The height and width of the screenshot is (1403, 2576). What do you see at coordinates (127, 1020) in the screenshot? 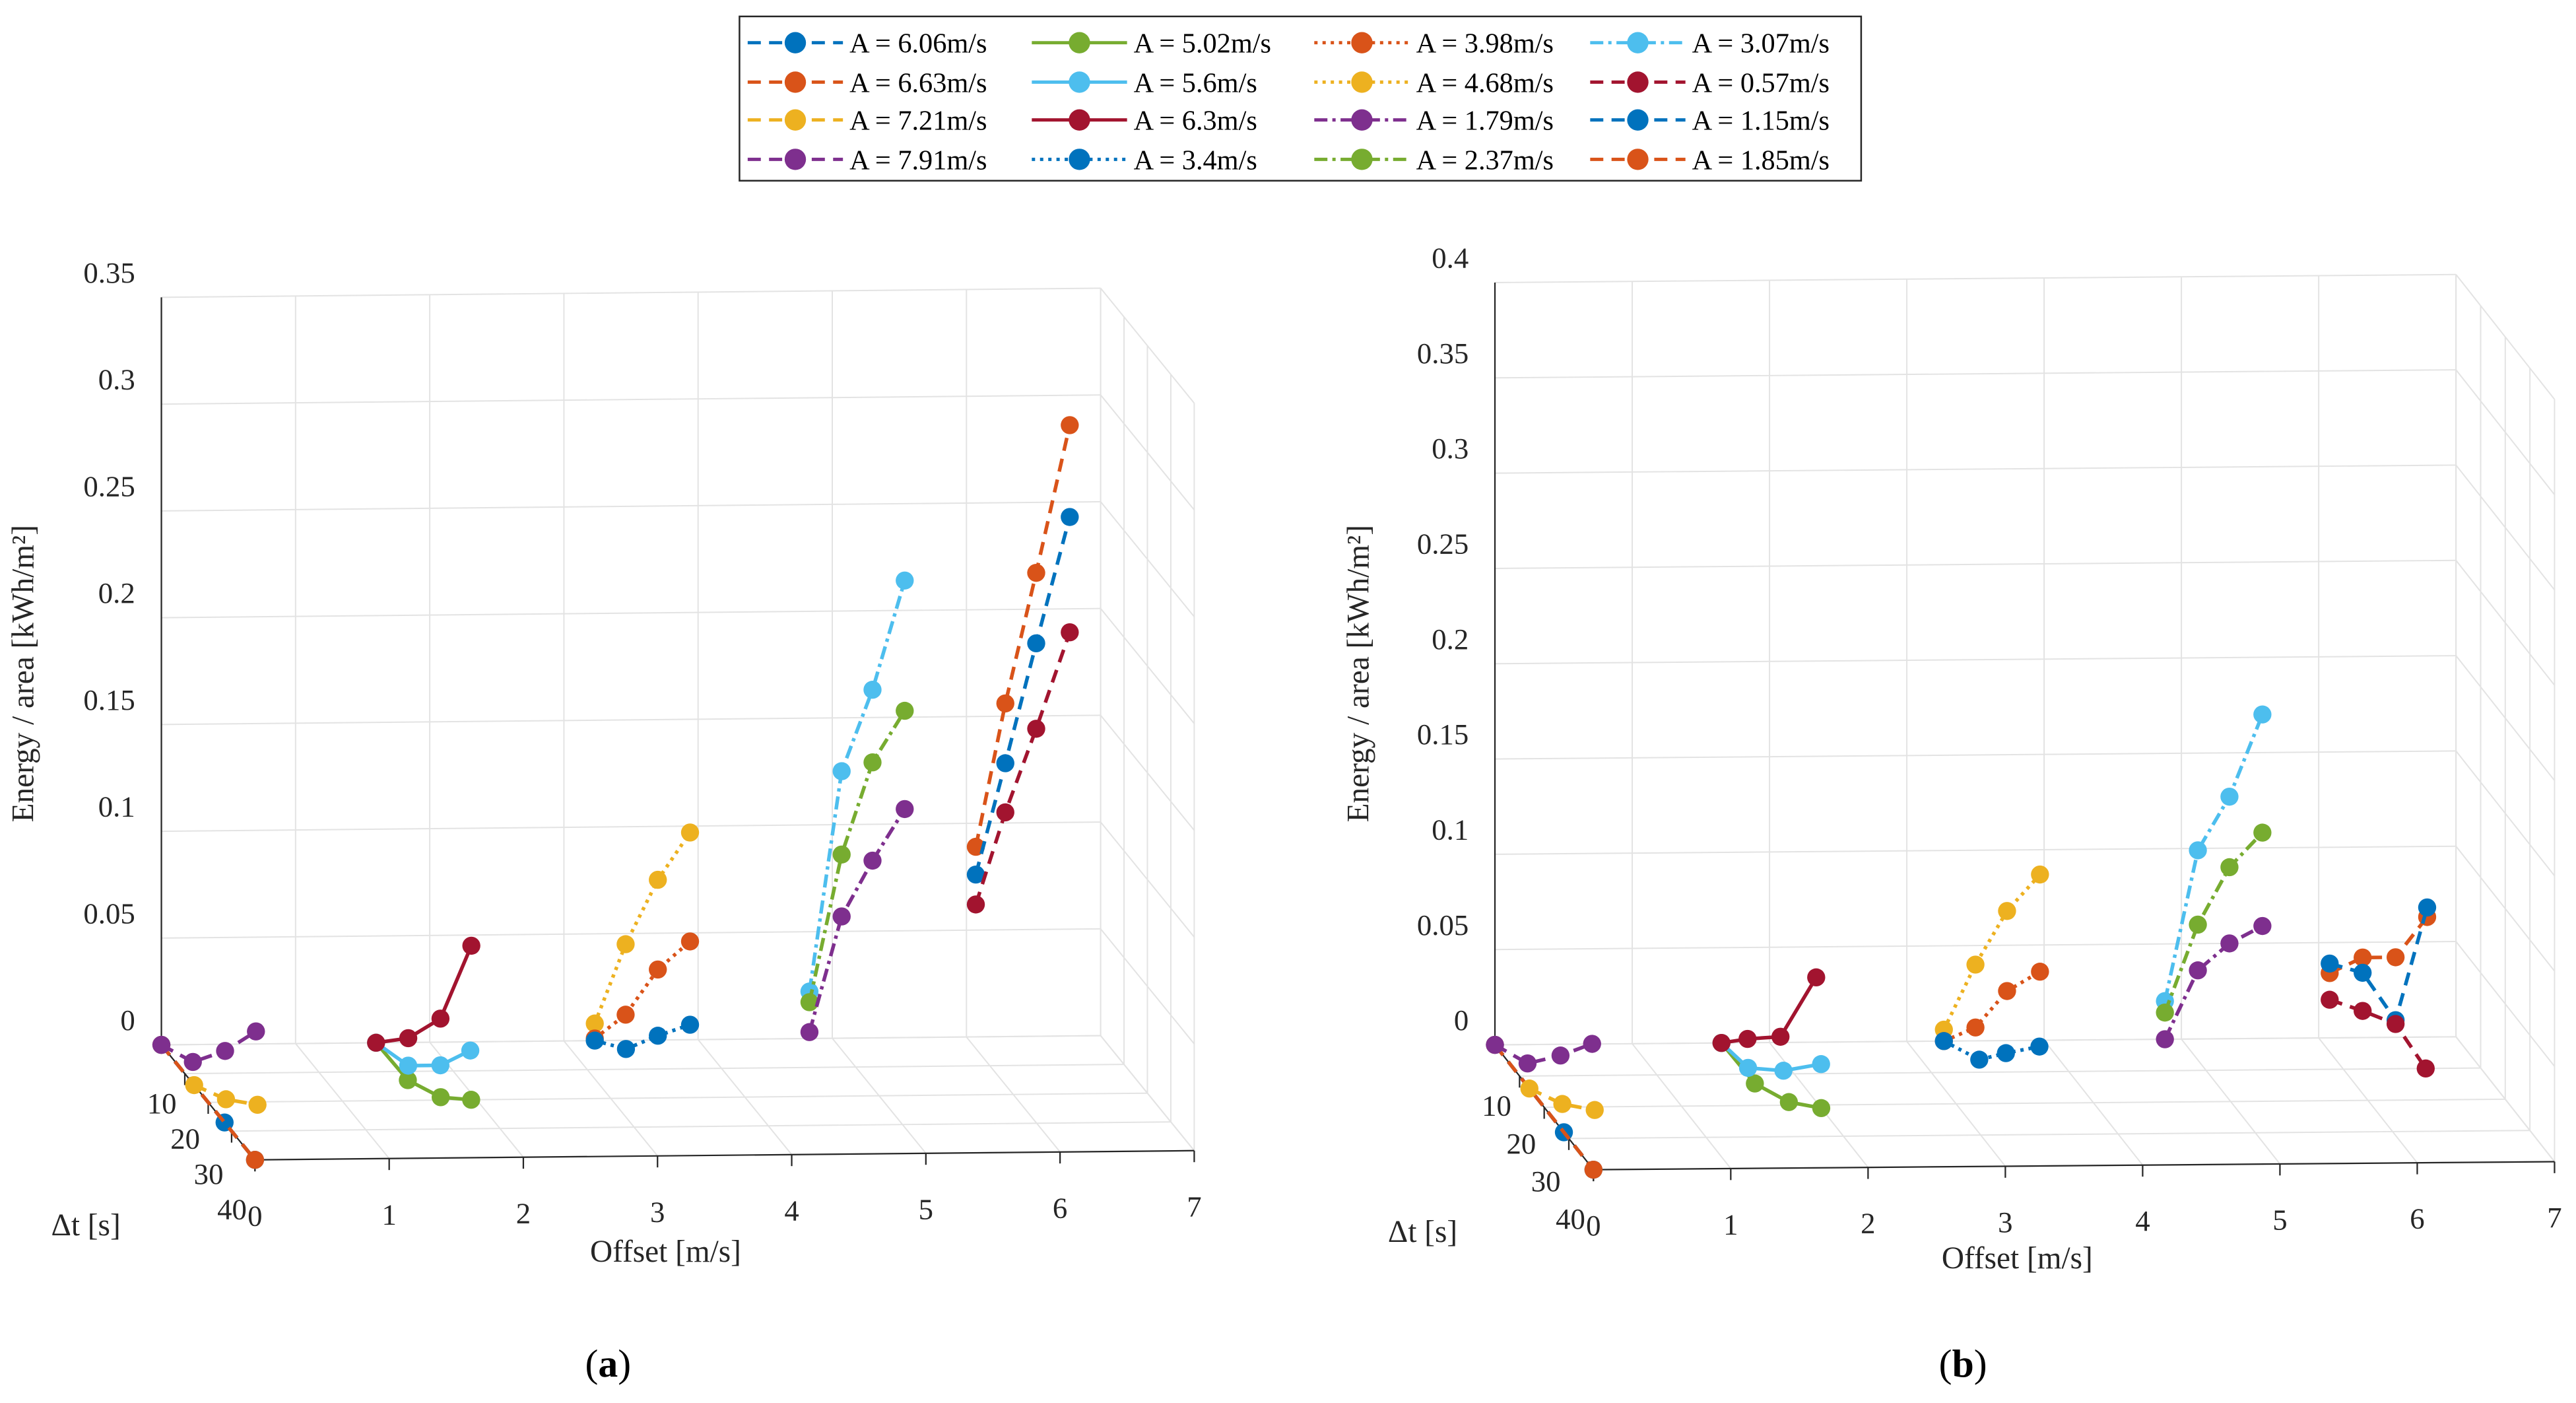
I see `z-tick-label: 0` at bounding box center [127, 1020].